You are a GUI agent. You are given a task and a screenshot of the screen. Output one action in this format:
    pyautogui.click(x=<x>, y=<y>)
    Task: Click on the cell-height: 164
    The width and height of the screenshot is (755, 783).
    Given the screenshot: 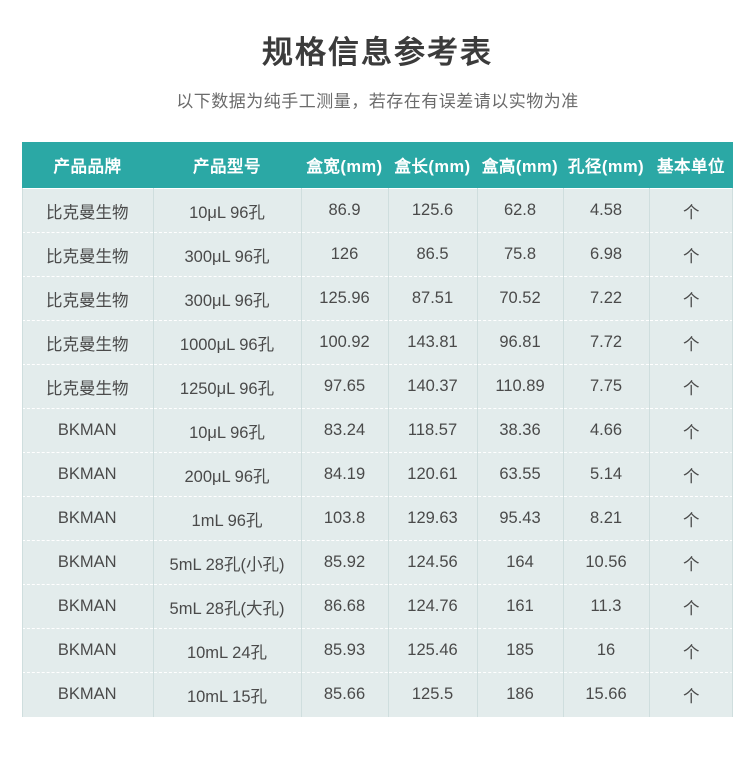 What is the action you would take?
    pyautogui.click(x=520, y=562)
    